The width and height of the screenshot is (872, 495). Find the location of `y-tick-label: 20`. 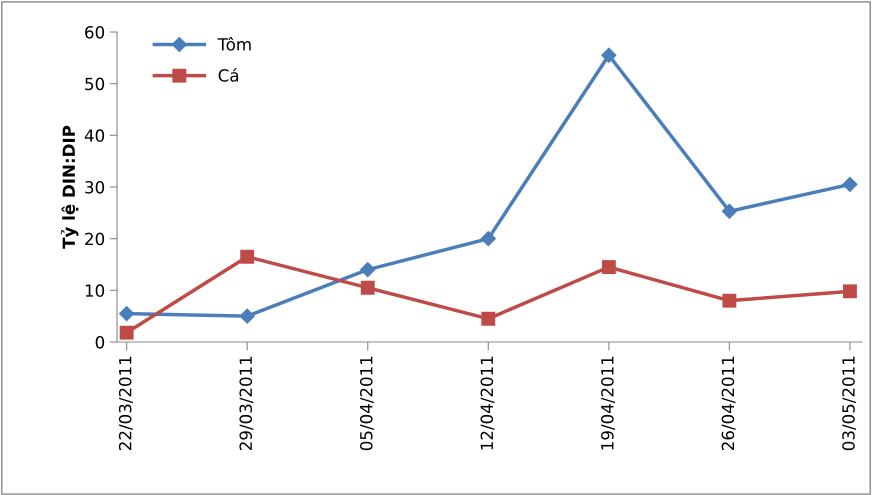

y-tick-label: 20 is located at coordinates (94, 239).